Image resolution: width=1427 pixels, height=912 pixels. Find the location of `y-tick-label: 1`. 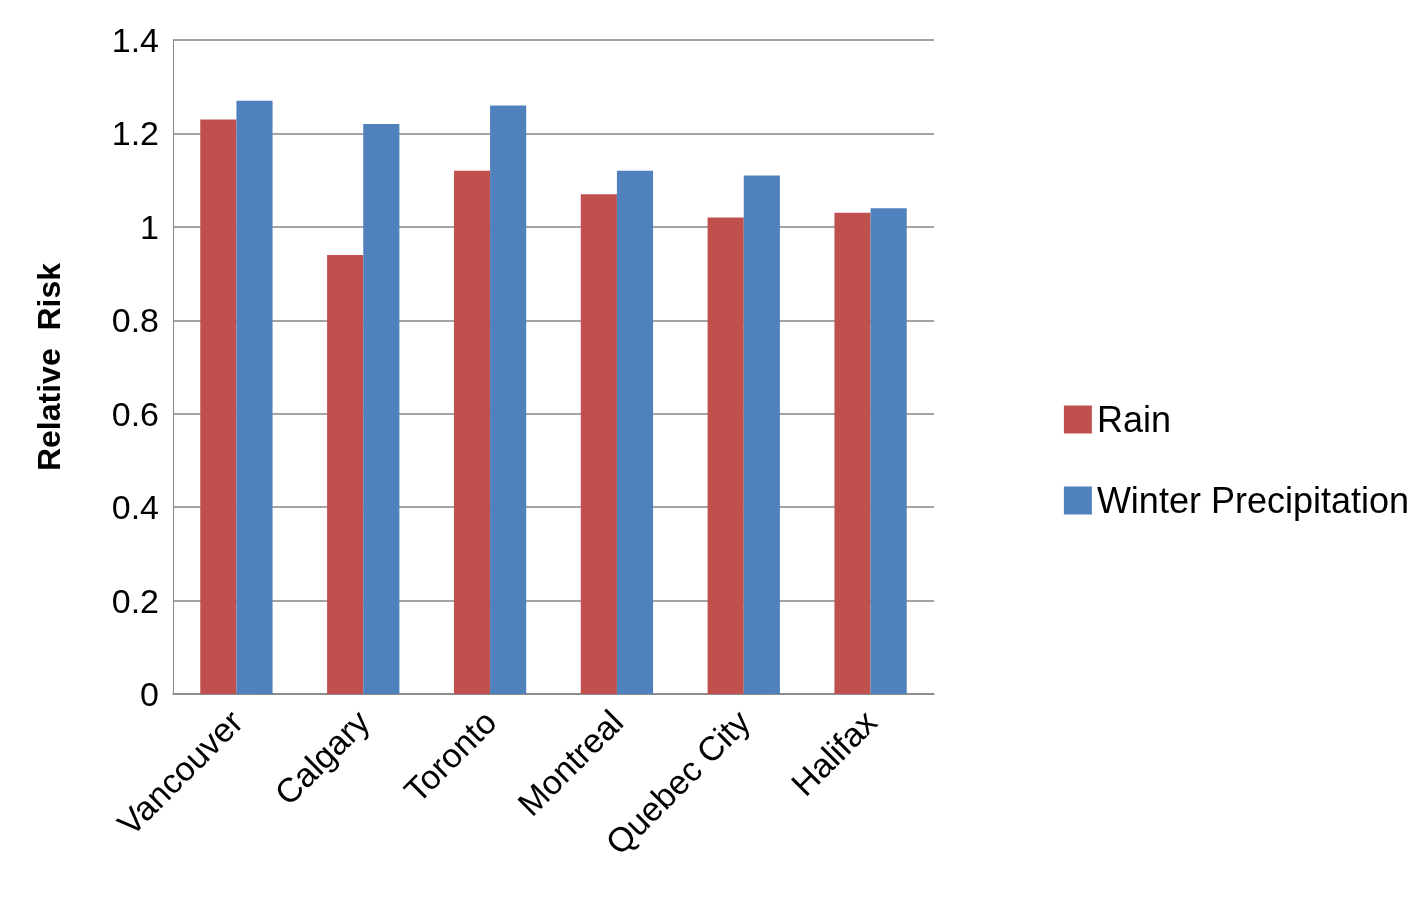

y-tick-label: 1 is located at coordinates (149, 226).